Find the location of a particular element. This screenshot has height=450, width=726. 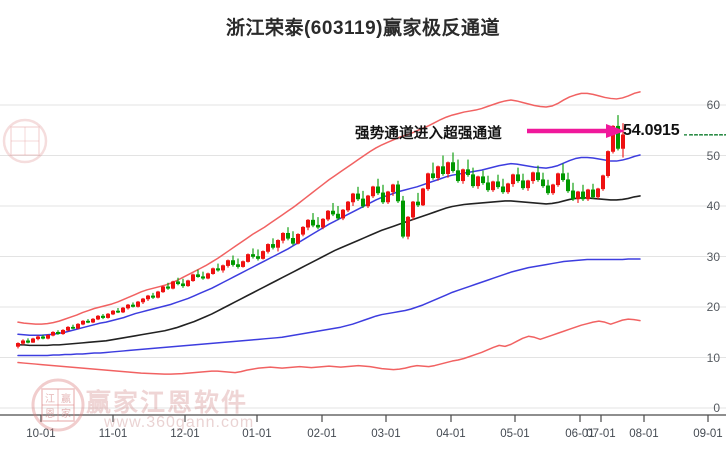

y-axis-tick-label: 50 is located at coordinates (713, 155).